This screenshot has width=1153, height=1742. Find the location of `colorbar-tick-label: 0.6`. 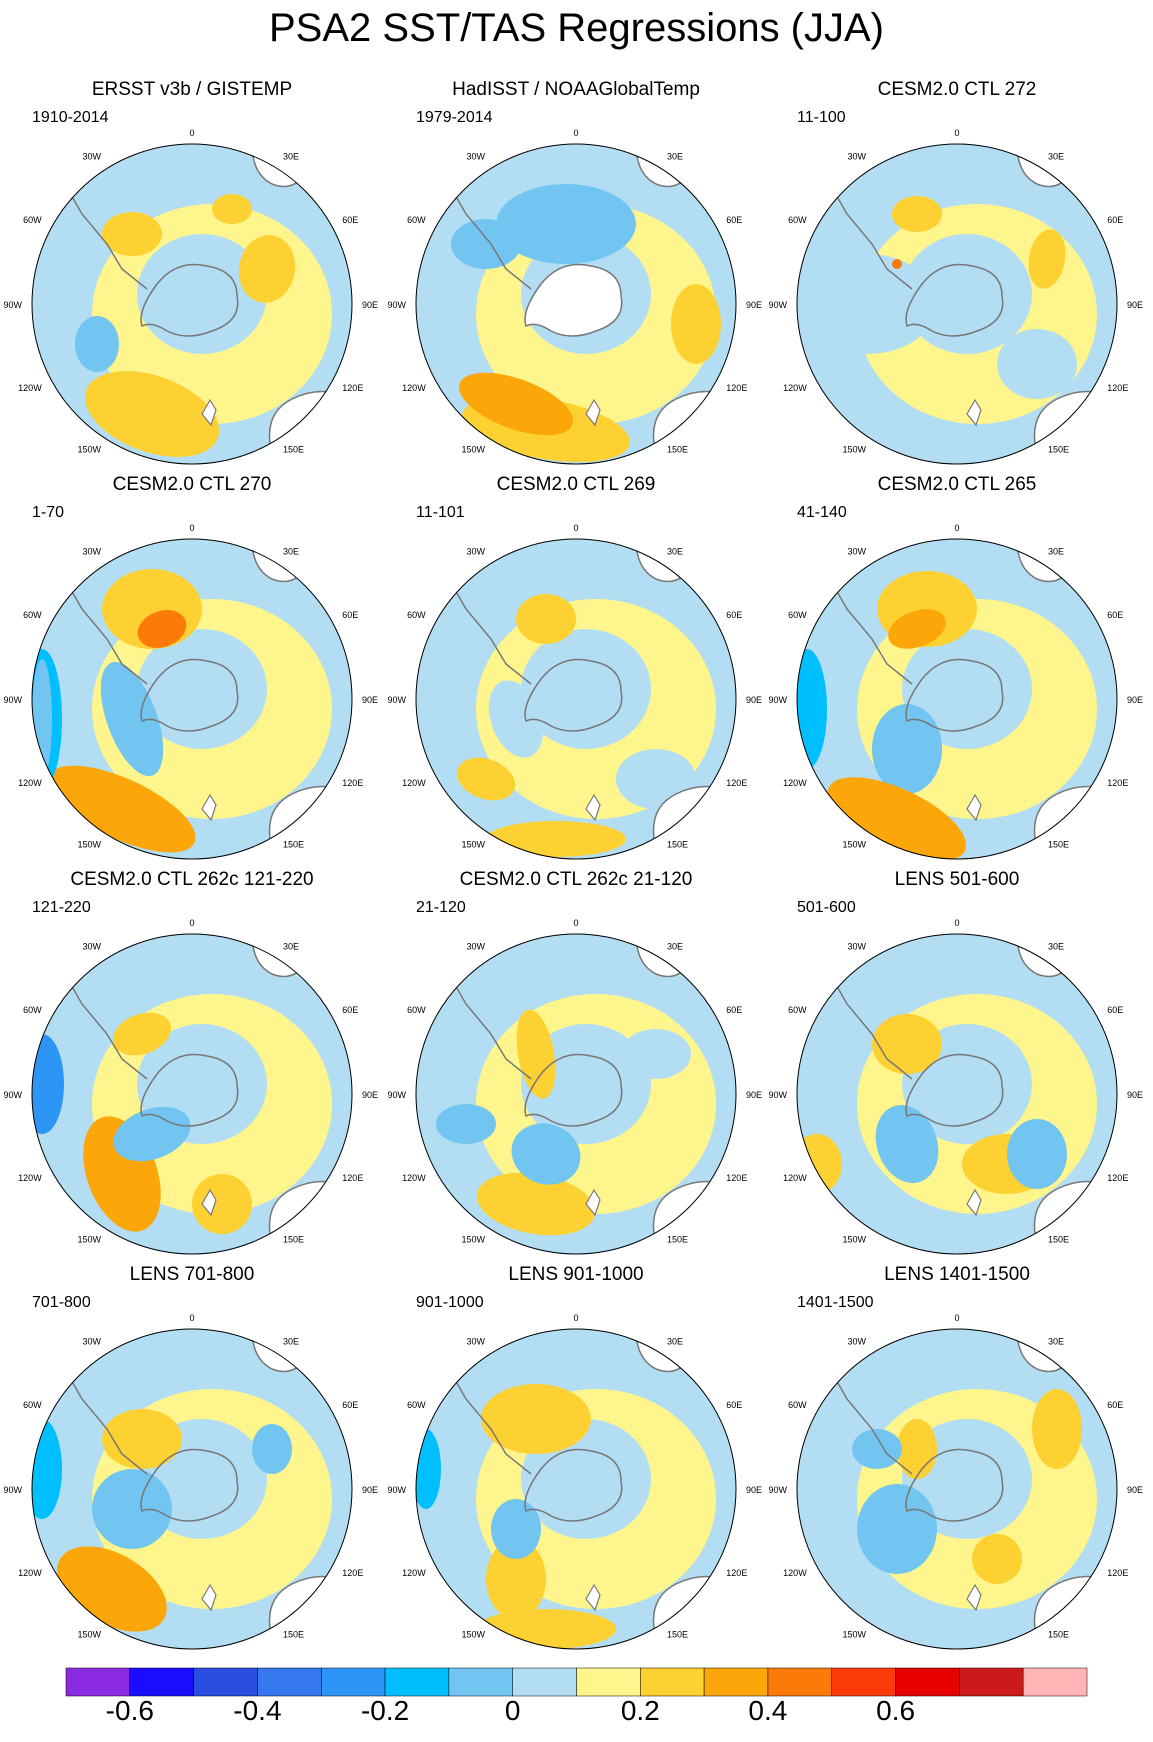

colorbar-tick-label: 0.6 is located at coordinates (896, 1710).